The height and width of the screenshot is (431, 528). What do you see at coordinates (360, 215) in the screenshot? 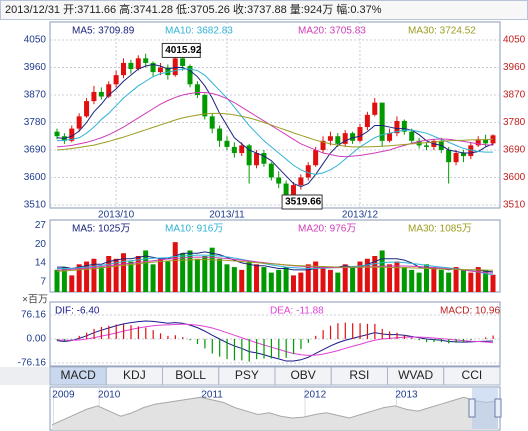
I see `x-tick-label: 2013/12` at bounding box center [360, 215].